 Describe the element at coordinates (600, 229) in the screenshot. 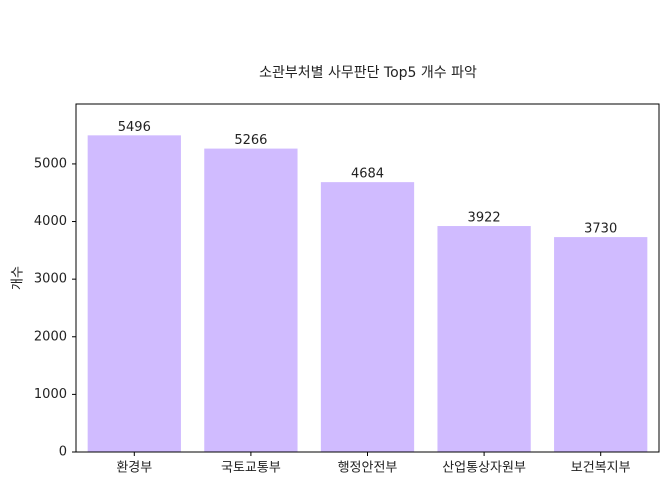

I see `data-label: 3730` at that location.